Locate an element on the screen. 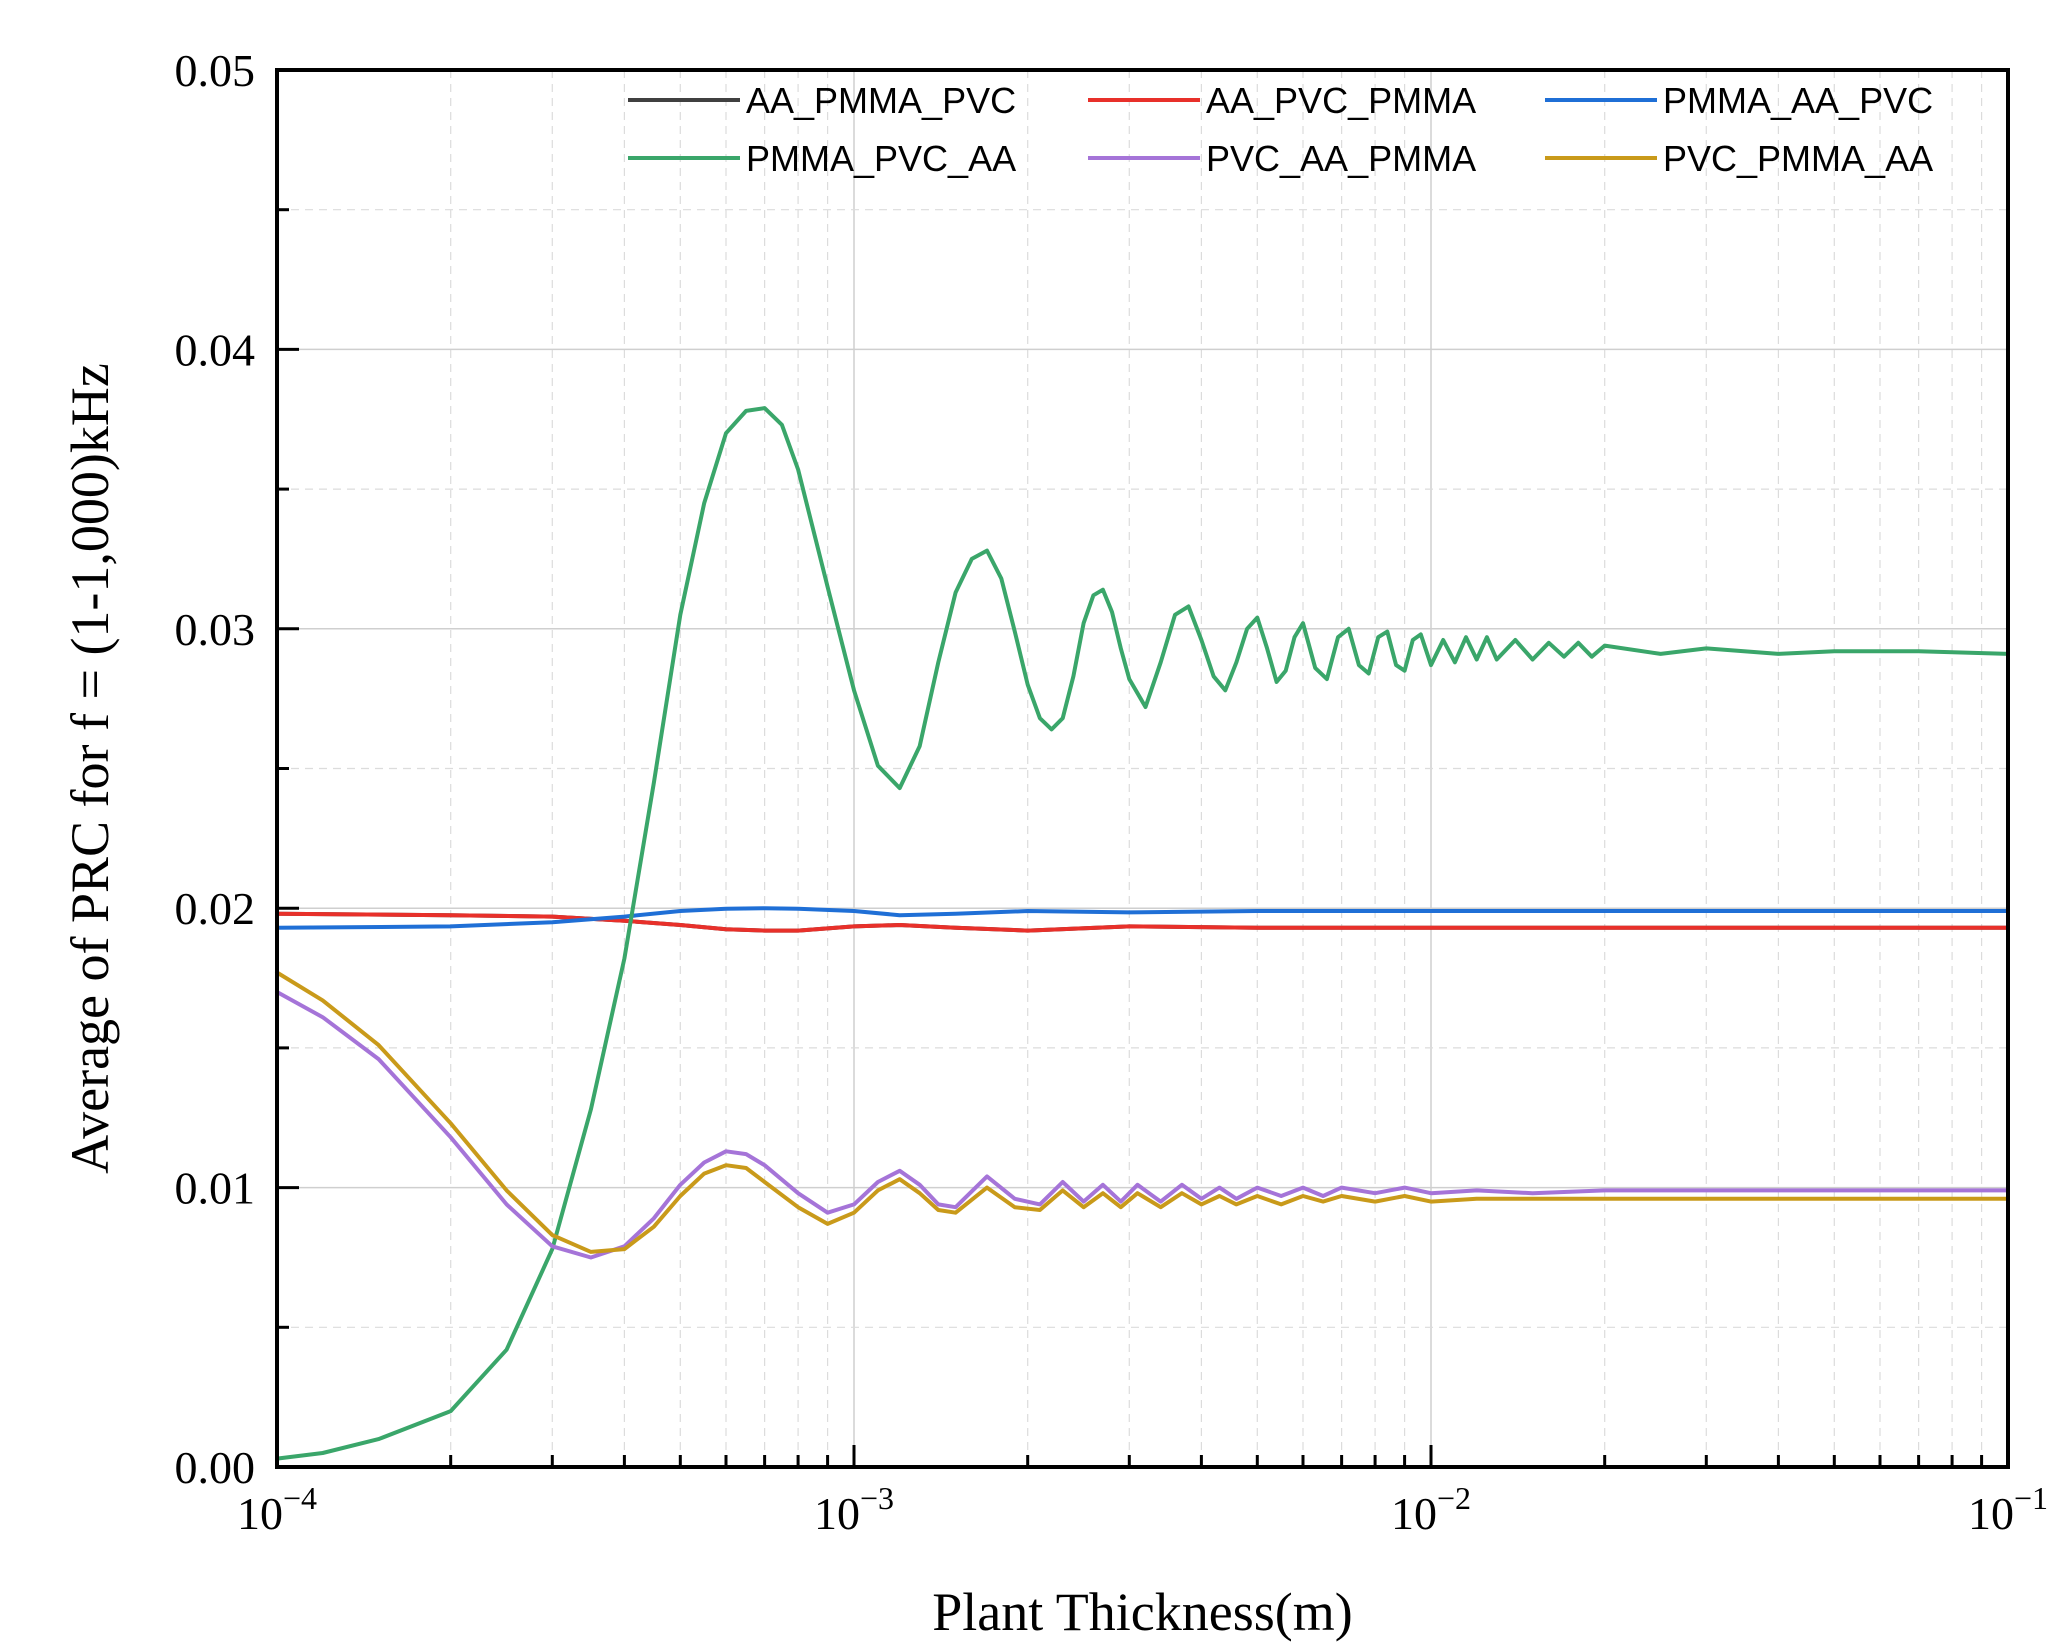  series-line-pvc-pmma-aa is located at coordinates (1142, 1112).